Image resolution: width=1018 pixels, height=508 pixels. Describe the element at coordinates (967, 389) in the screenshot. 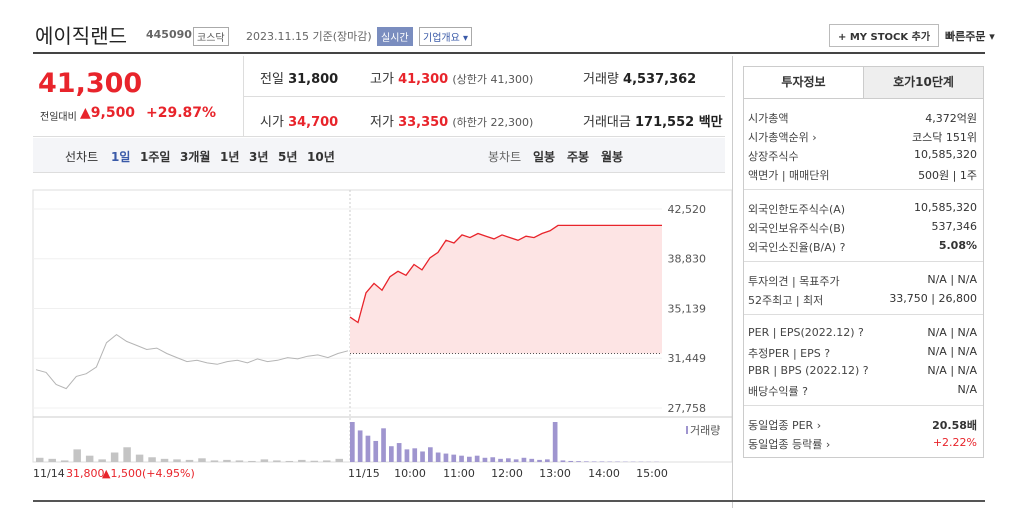

I see `info-value: N/A` at that location.